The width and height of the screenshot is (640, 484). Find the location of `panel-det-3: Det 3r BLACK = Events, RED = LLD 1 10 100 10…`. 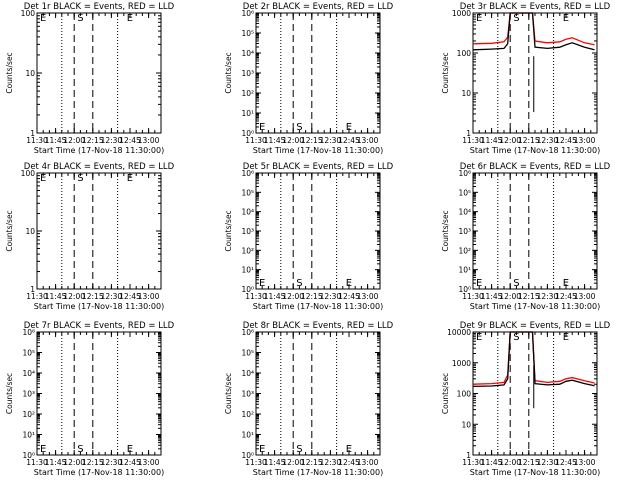

panel-det-3: Det 3r BLACK = Events, RED = LLD 1 10 100 10… is located at coordinates (526, 78).